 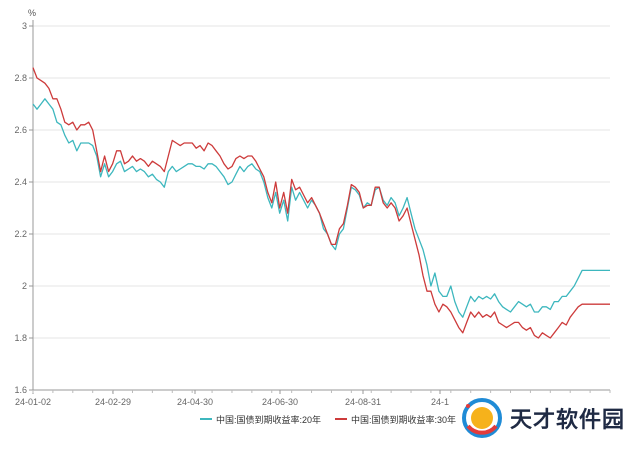 I want to click on x-tick-label: 24-02-29, so click(x=113, y=402).